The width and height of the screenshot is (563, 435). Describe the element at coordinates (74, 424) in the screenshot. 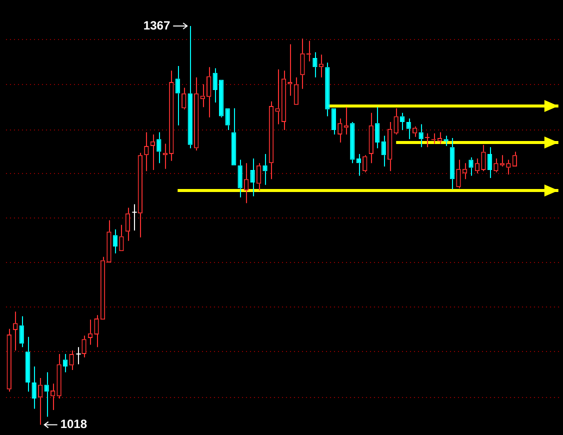

I see `annotation: 1018` at that location.